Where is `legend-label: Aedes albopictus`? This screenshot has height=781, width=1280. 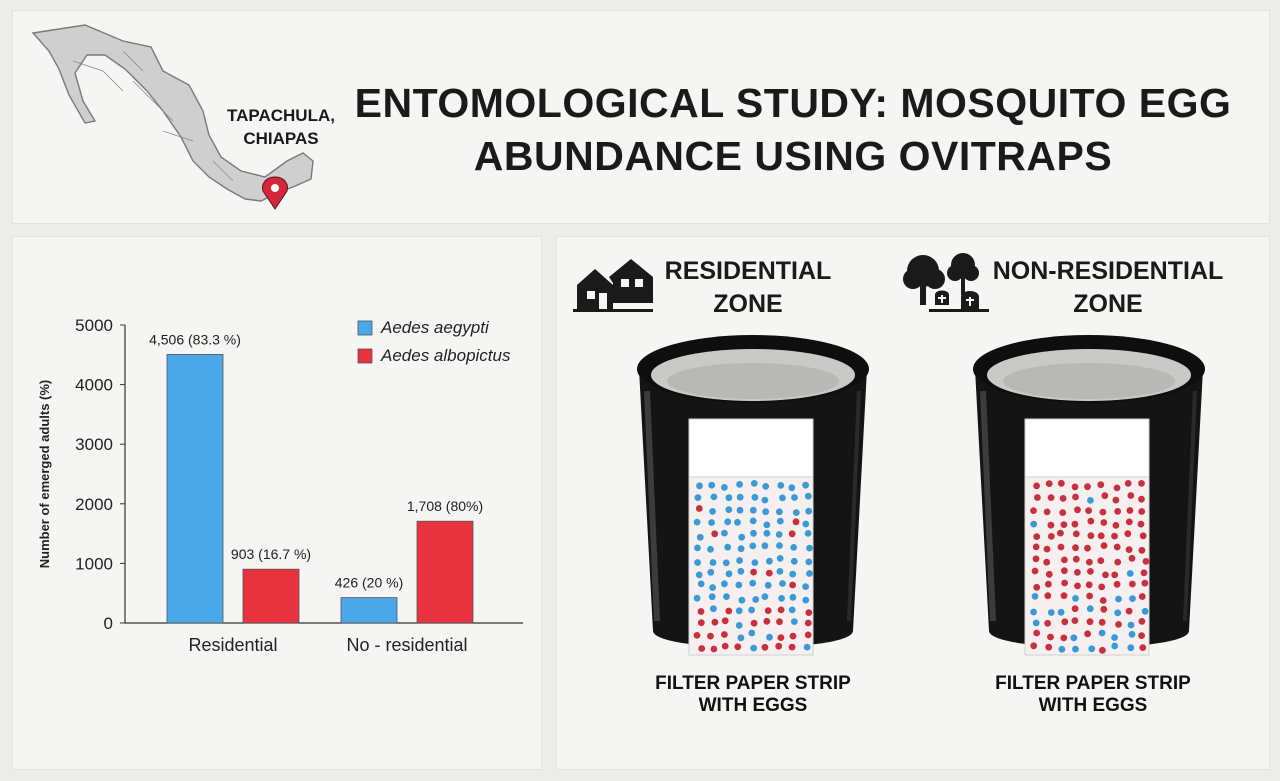 legend-label: Aedes albopictus is located at coordinates (445, 355).